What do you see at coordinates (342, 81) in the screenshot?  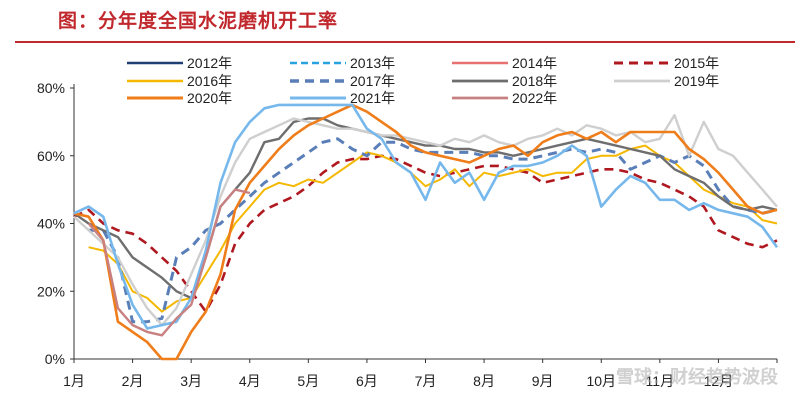 I see `legend-item-5: 2017年` at bounding box center [342, 81].